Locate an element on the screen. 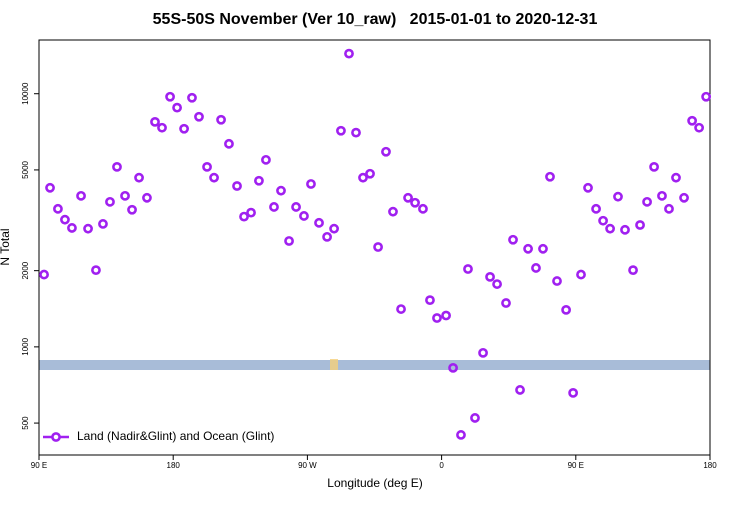  y-tick-label: 5000 is located at coordinates (25, 169).